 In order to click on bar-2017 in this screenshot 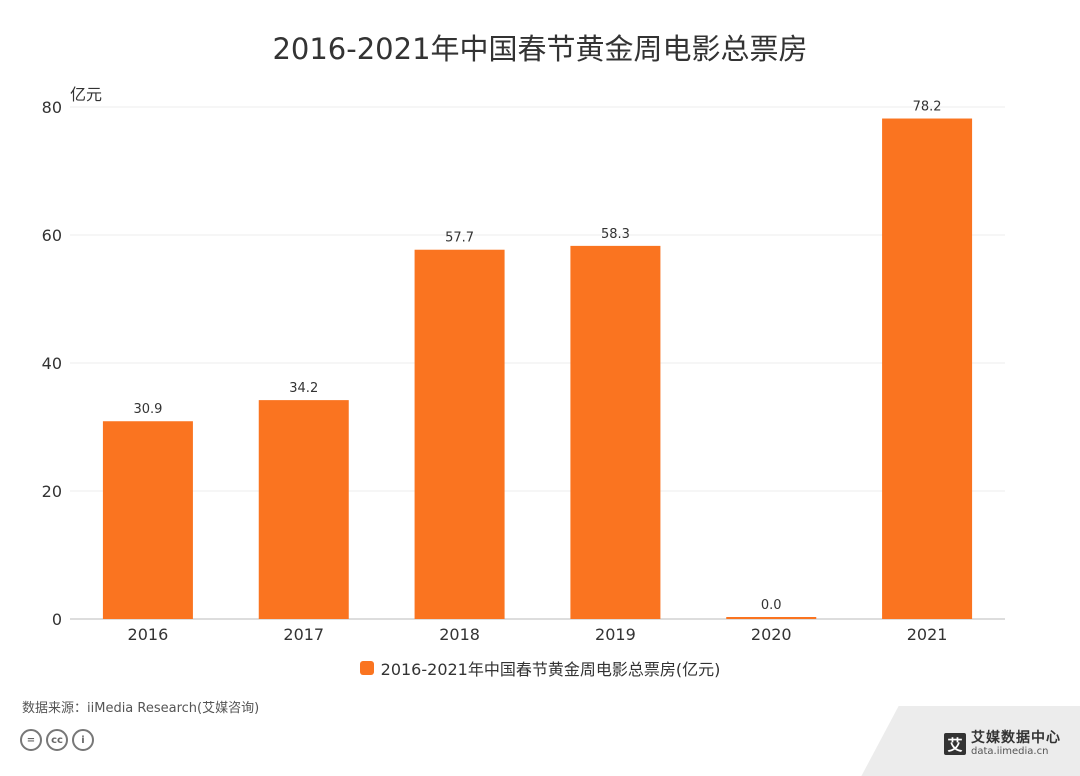, I will do `click(303, 509)`.